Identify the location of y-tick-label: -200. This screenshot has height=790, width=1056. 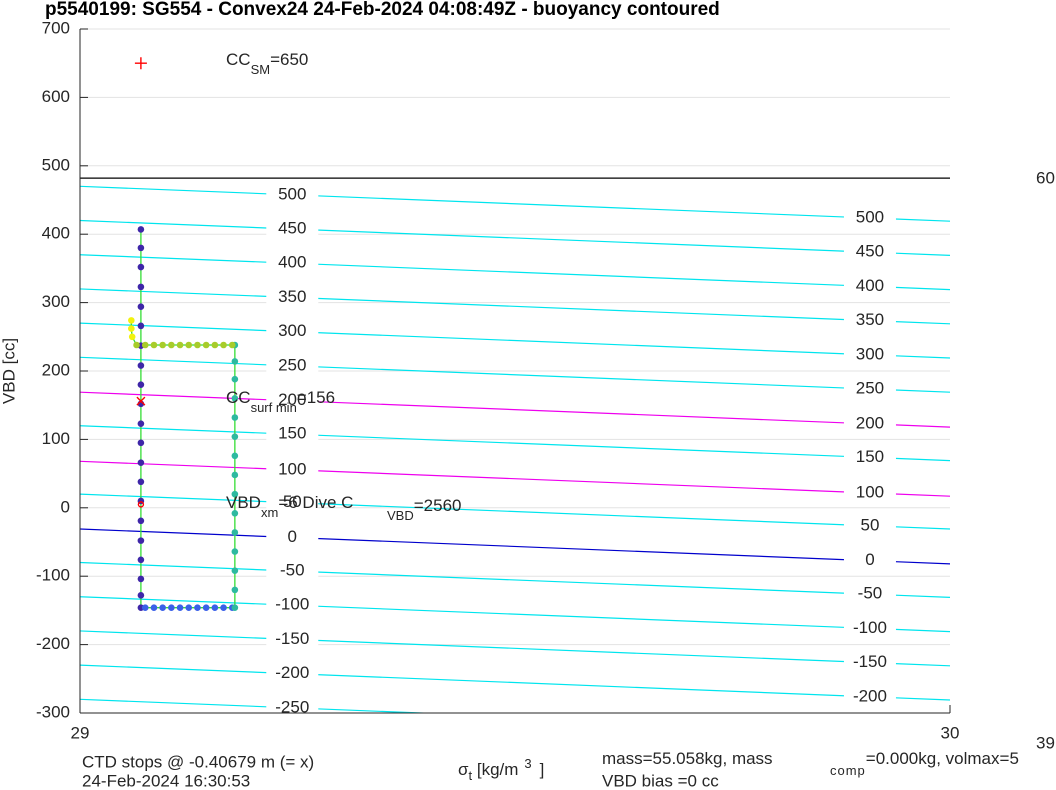
(53, 643).